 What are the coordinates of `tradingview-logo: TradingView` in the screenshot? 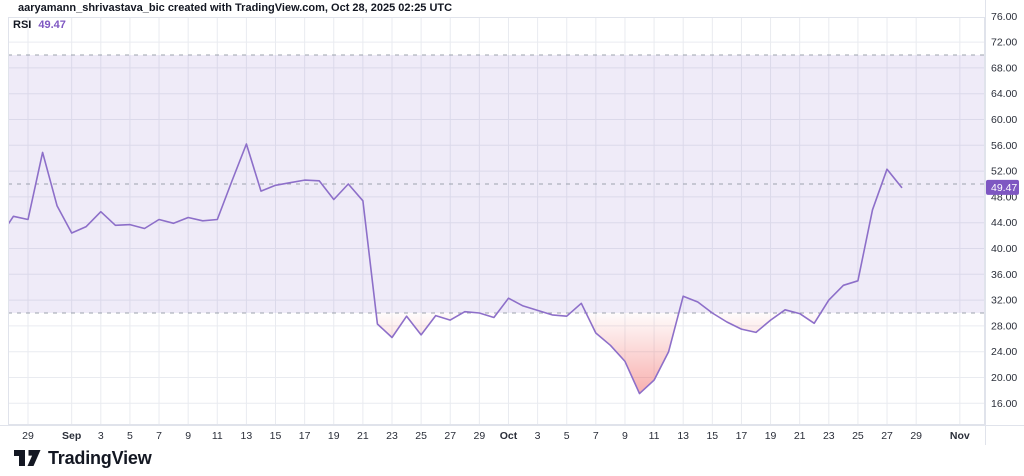 It's located at (83, 458).